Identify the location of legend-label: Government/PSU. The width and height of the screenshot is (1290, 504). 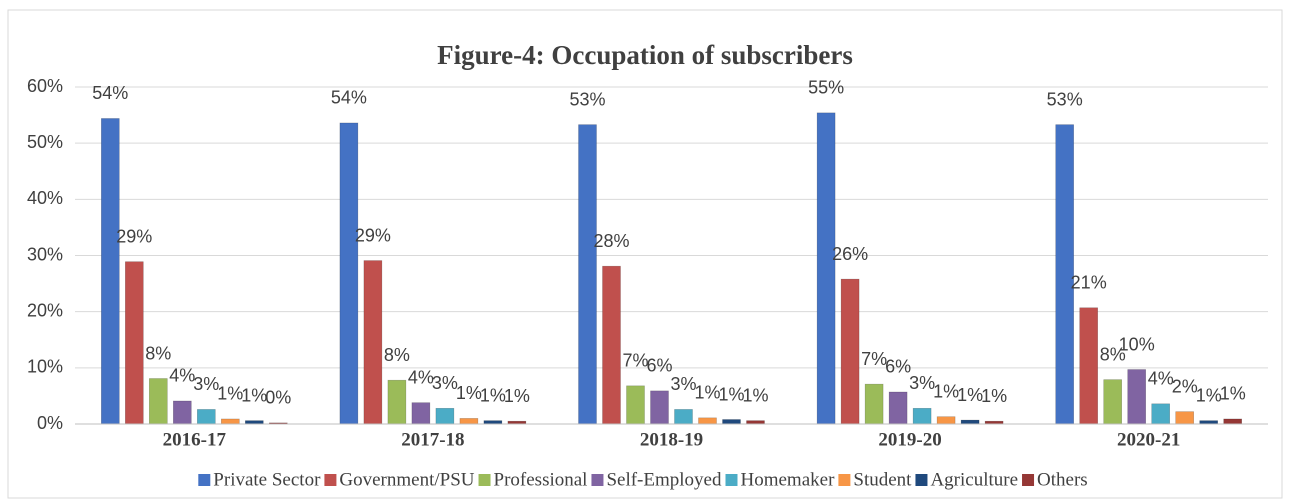
(406, 479).